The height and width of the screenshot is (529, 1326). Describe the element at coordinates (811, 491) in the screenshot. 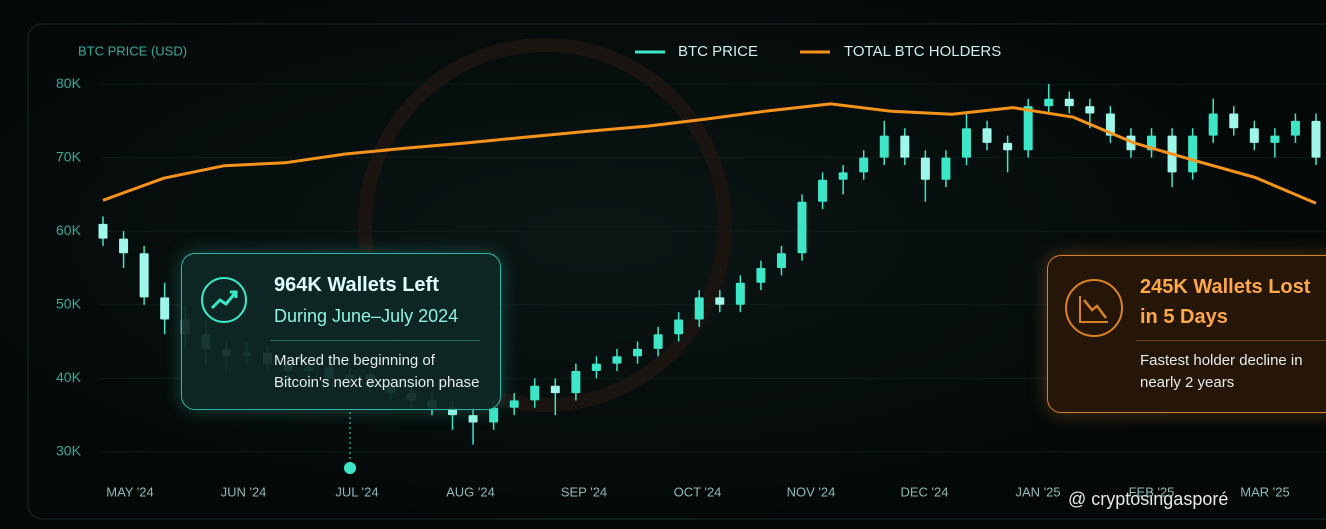

I see `x-tick-label: NOV '24` at that location.